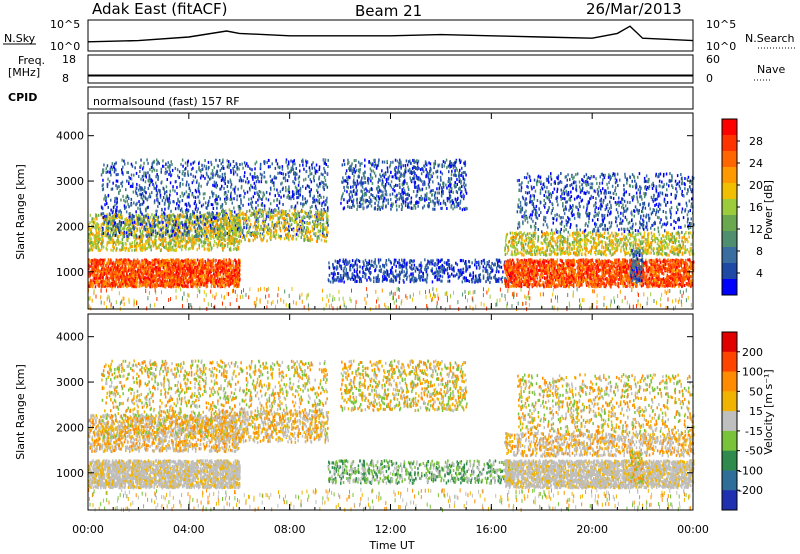 This screenshot has width=800, height=554. I want to click on freq-tick-bottom: 8, so click(65, 78).